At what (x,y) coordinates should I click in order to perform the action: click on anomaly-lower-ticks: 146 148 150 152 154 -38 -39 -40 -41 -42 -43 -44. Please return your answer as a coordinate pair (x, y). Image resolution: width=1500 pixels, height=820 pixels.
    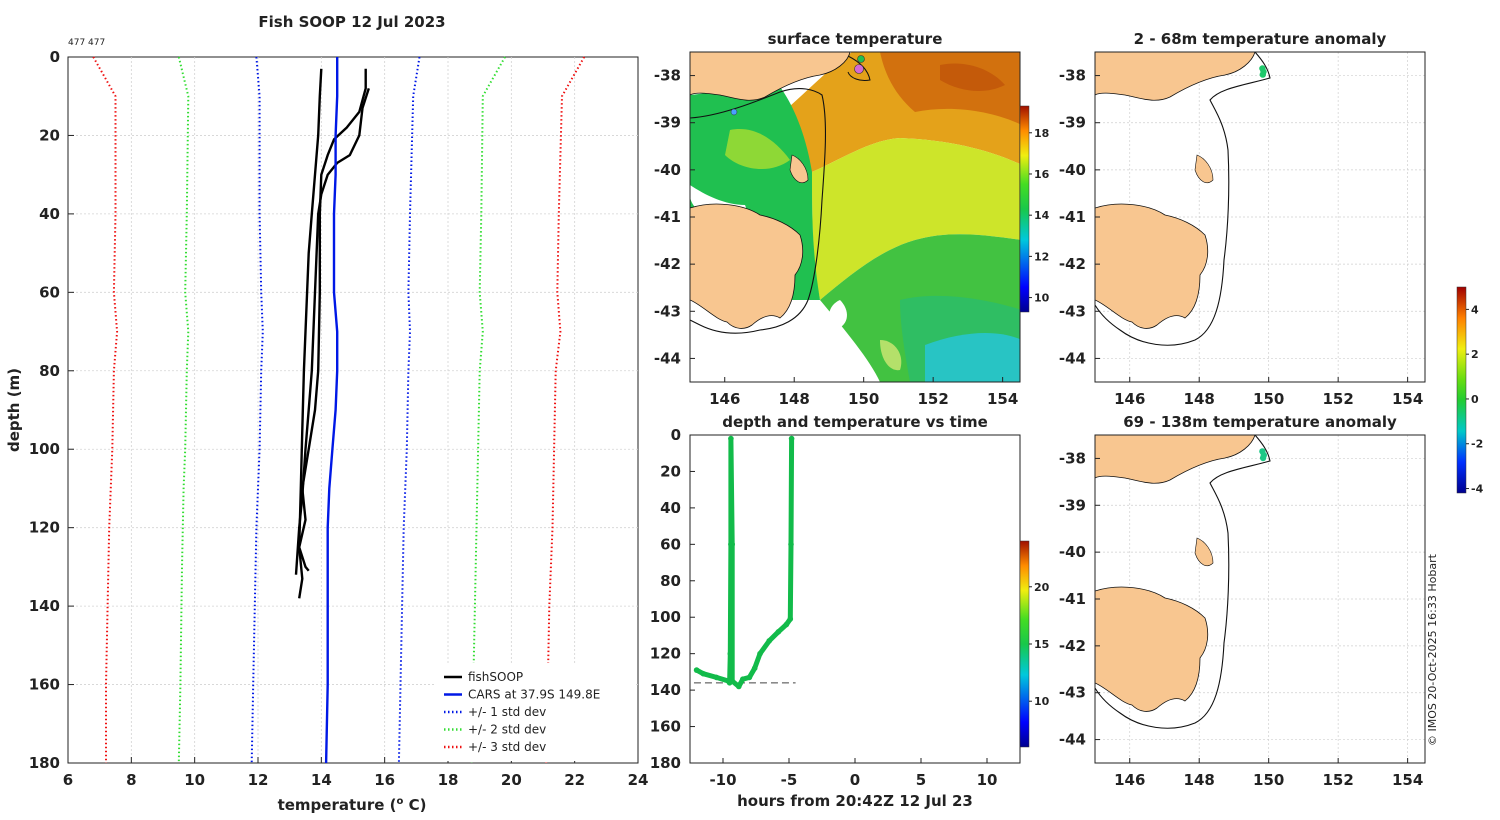
    Looking at the image, I should click on (1241, 619).